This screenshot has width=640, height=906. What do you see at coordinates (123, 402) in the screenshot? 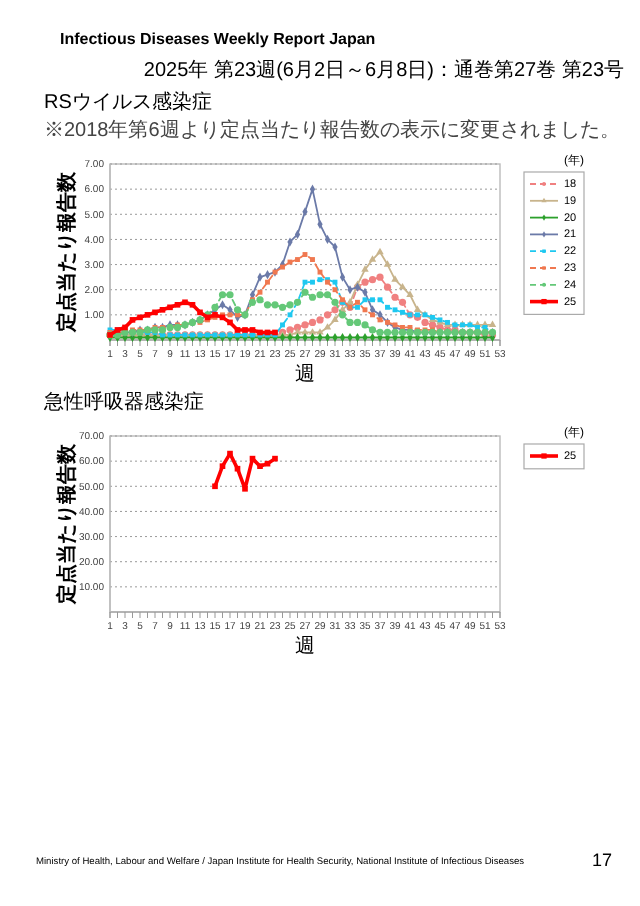
I see `chart-title: 急性呼吸器感染症` at bounding box center [123, 402].